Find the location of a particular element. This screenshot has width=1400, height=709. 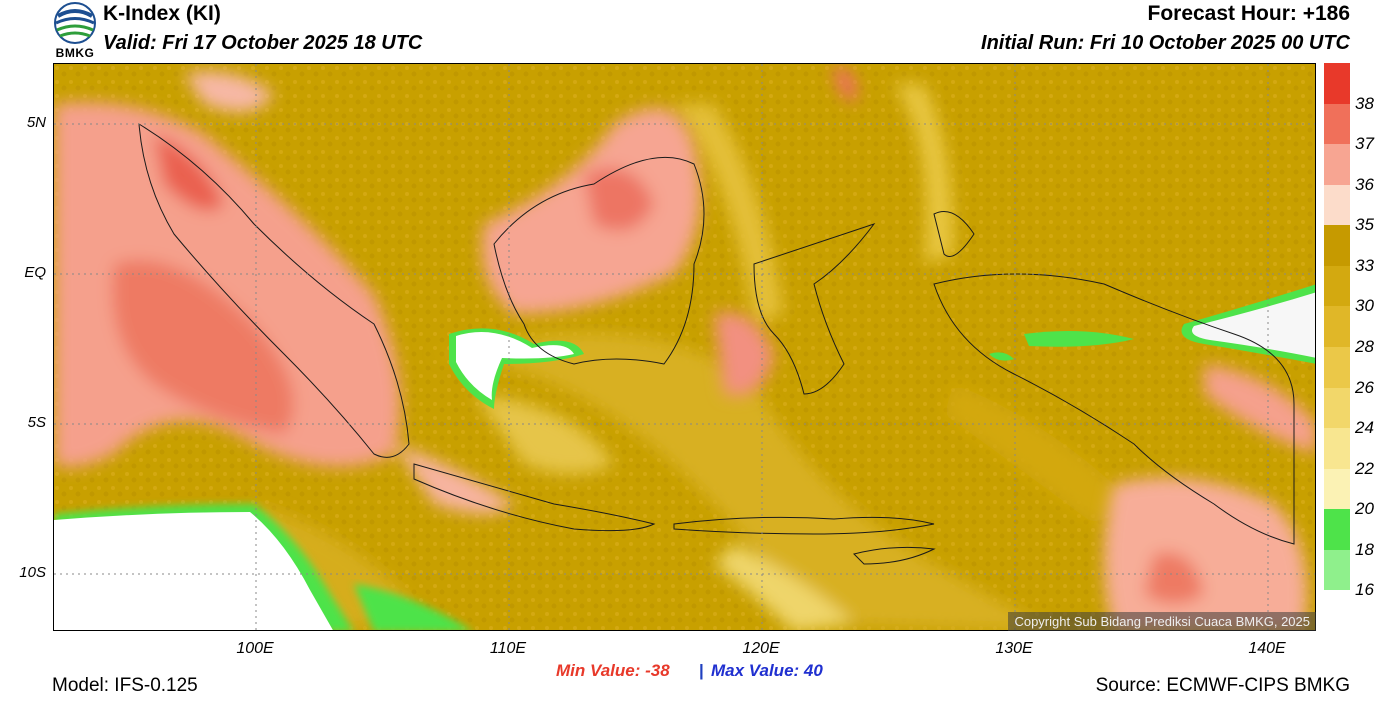

colorbar-label: 16 is located at coordinates (1364, 590).